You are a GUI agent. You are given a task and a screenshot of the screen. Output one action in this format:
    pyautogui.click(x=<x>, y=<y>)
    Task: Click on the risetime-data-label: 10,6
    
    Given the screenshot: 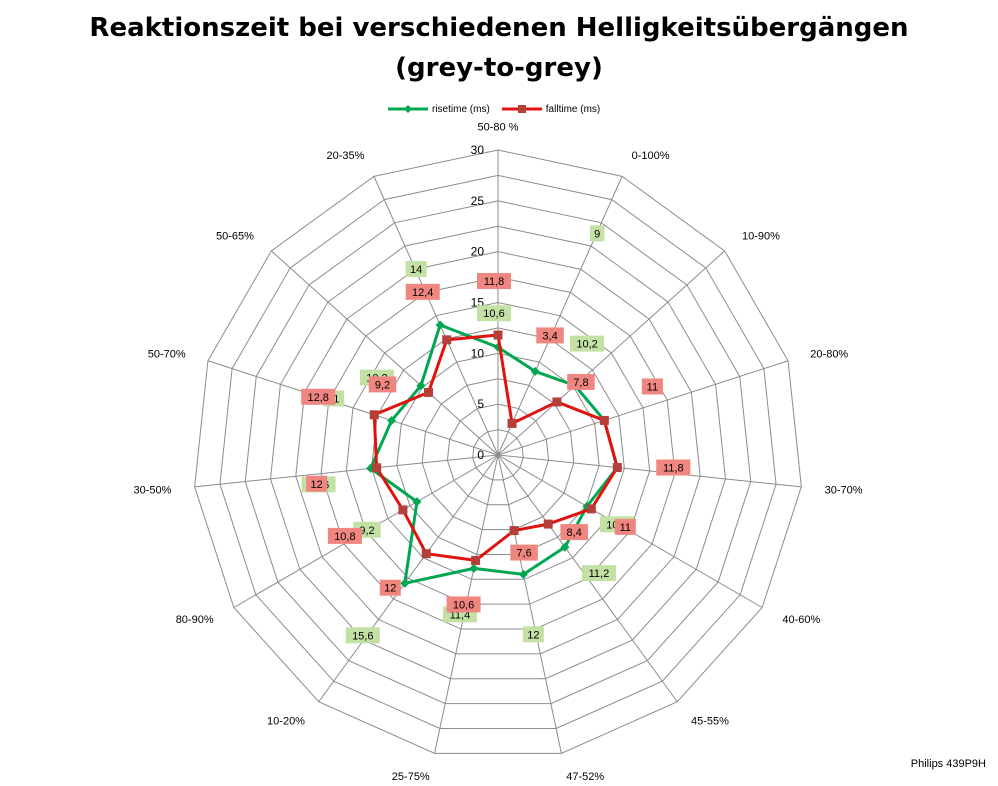 What is the action you would take?
    pyautogui.click(x=493, y=314)
    